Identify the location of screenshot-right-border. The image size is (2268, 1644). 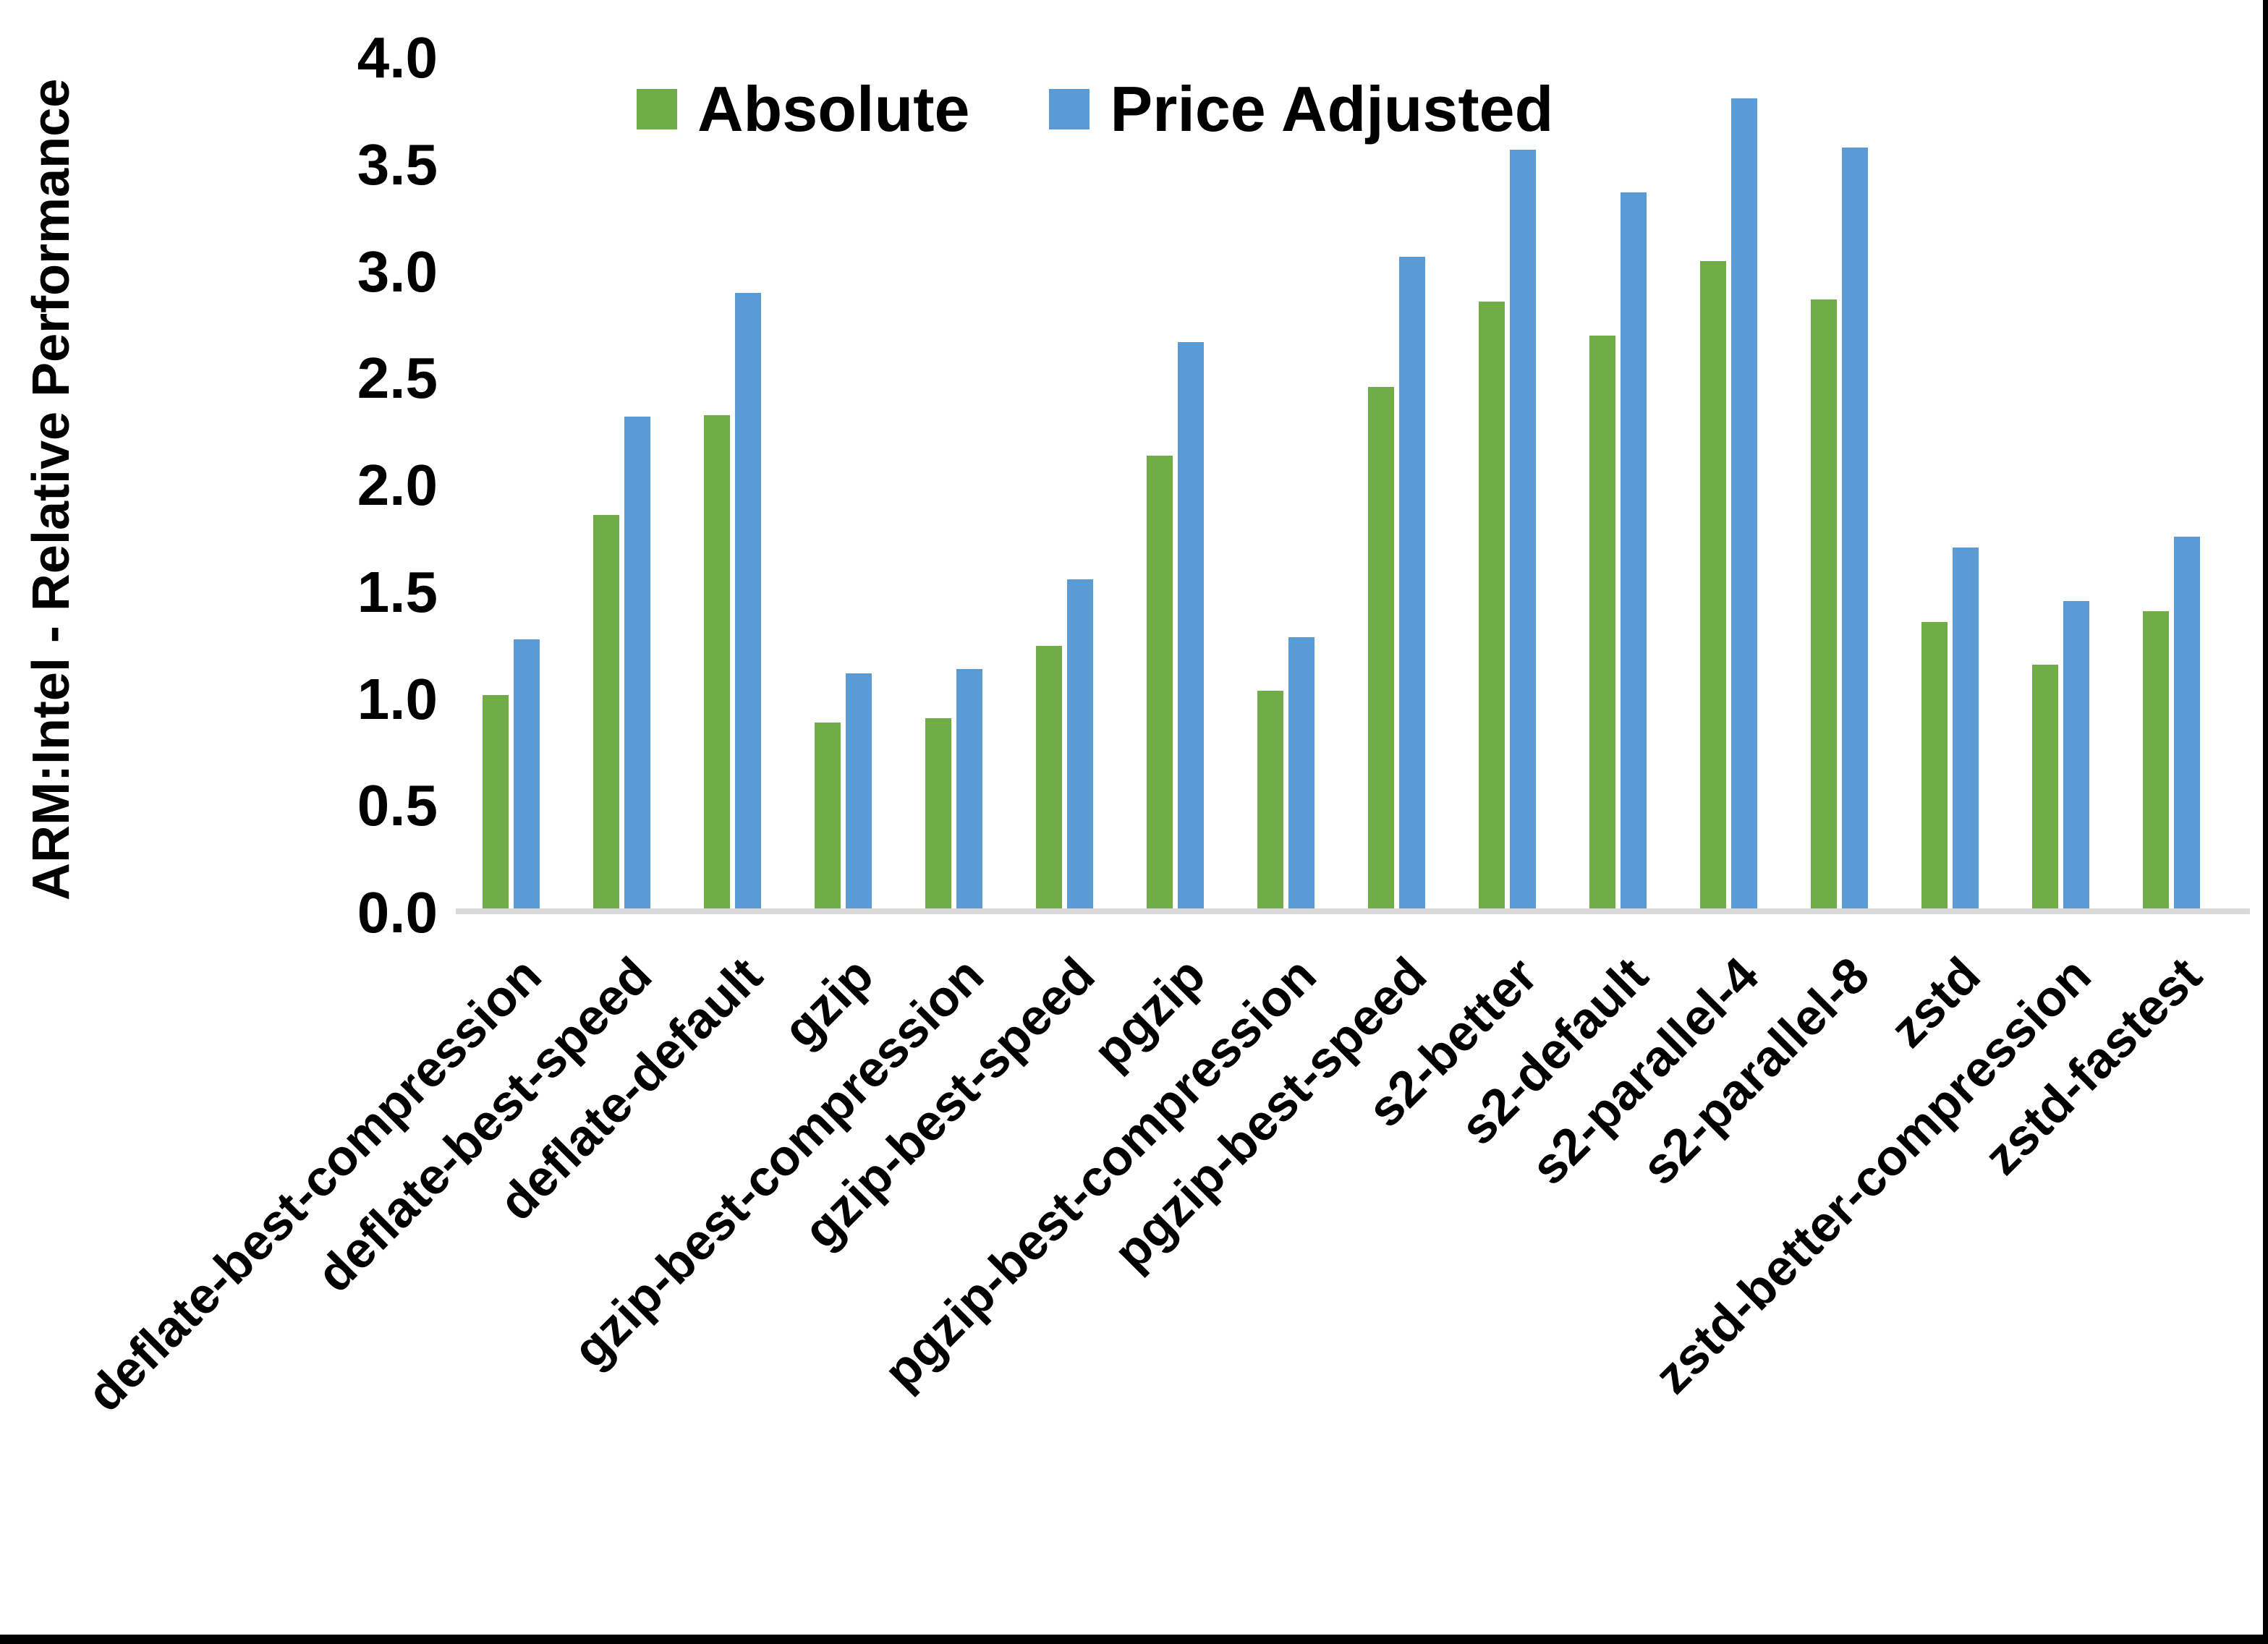
(2265, 822).